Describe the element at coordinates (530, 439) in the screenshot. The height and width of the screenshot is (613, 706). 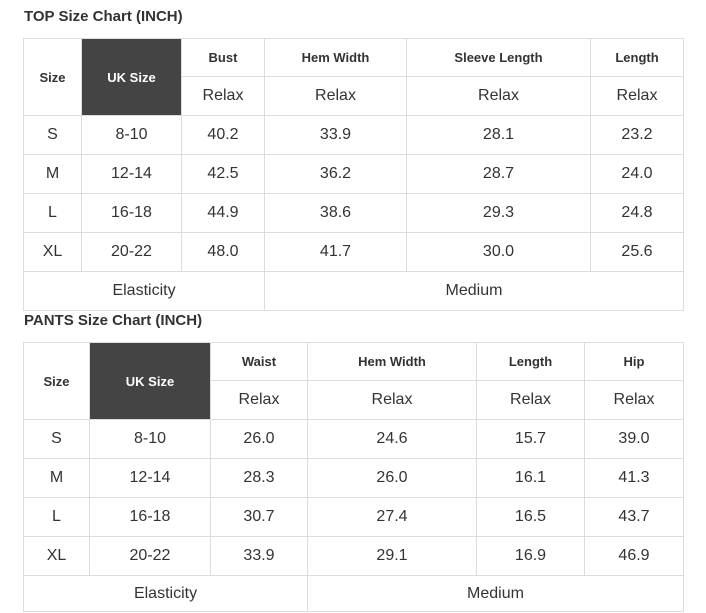
I see `data-cell: 15.7` at that location.